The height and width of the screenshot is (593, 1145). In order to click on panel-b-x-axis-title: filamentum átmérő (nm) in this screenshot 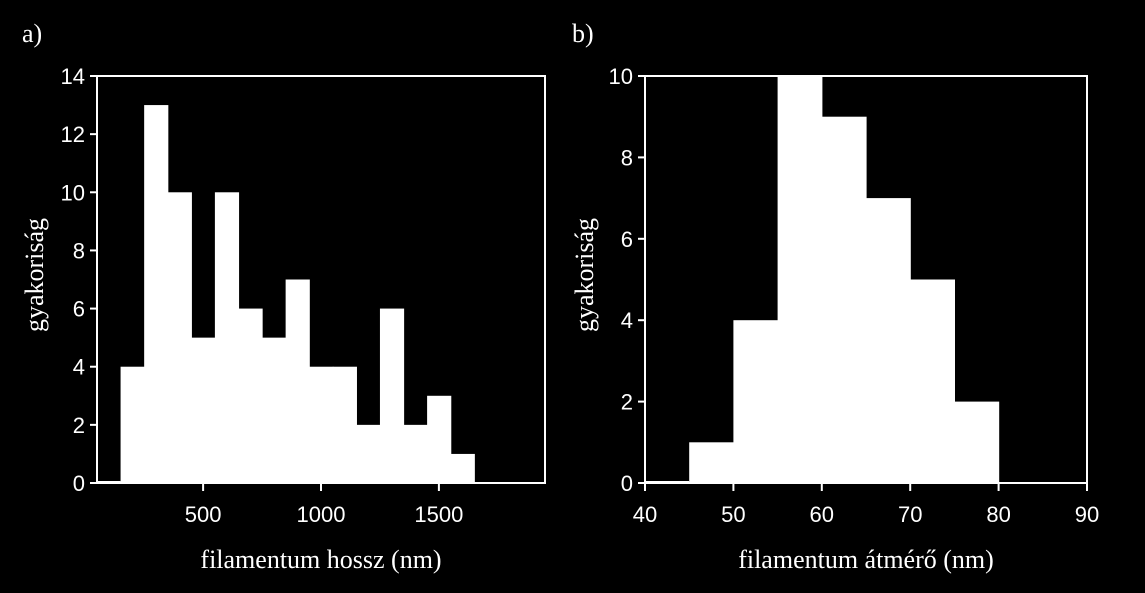, I will do `click(866, 559)`.